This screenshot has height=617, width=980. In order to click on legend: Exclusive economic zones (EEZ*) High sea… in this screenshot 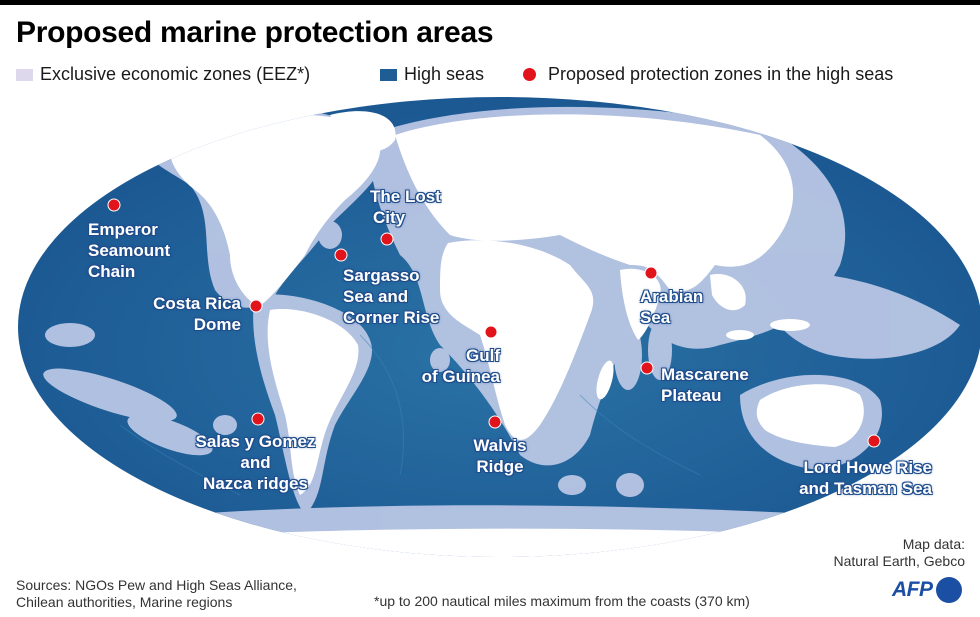, I will do `click(490, 76)`.